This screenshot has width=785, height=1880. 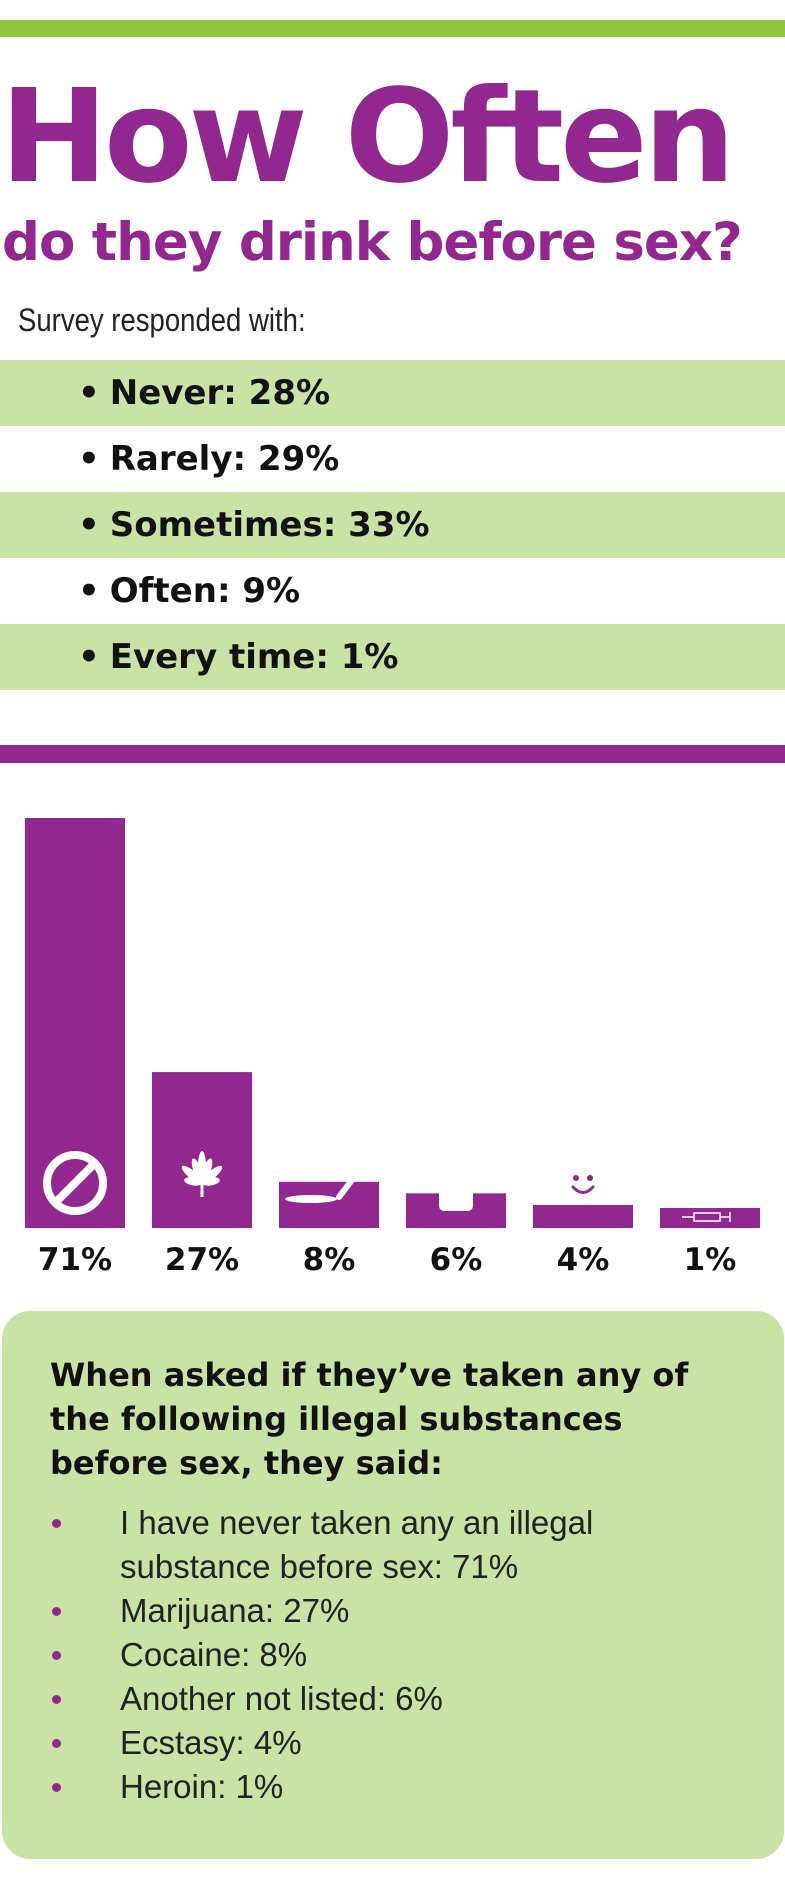 I want to click on section-divider-rule, so click(x=392, y=754).